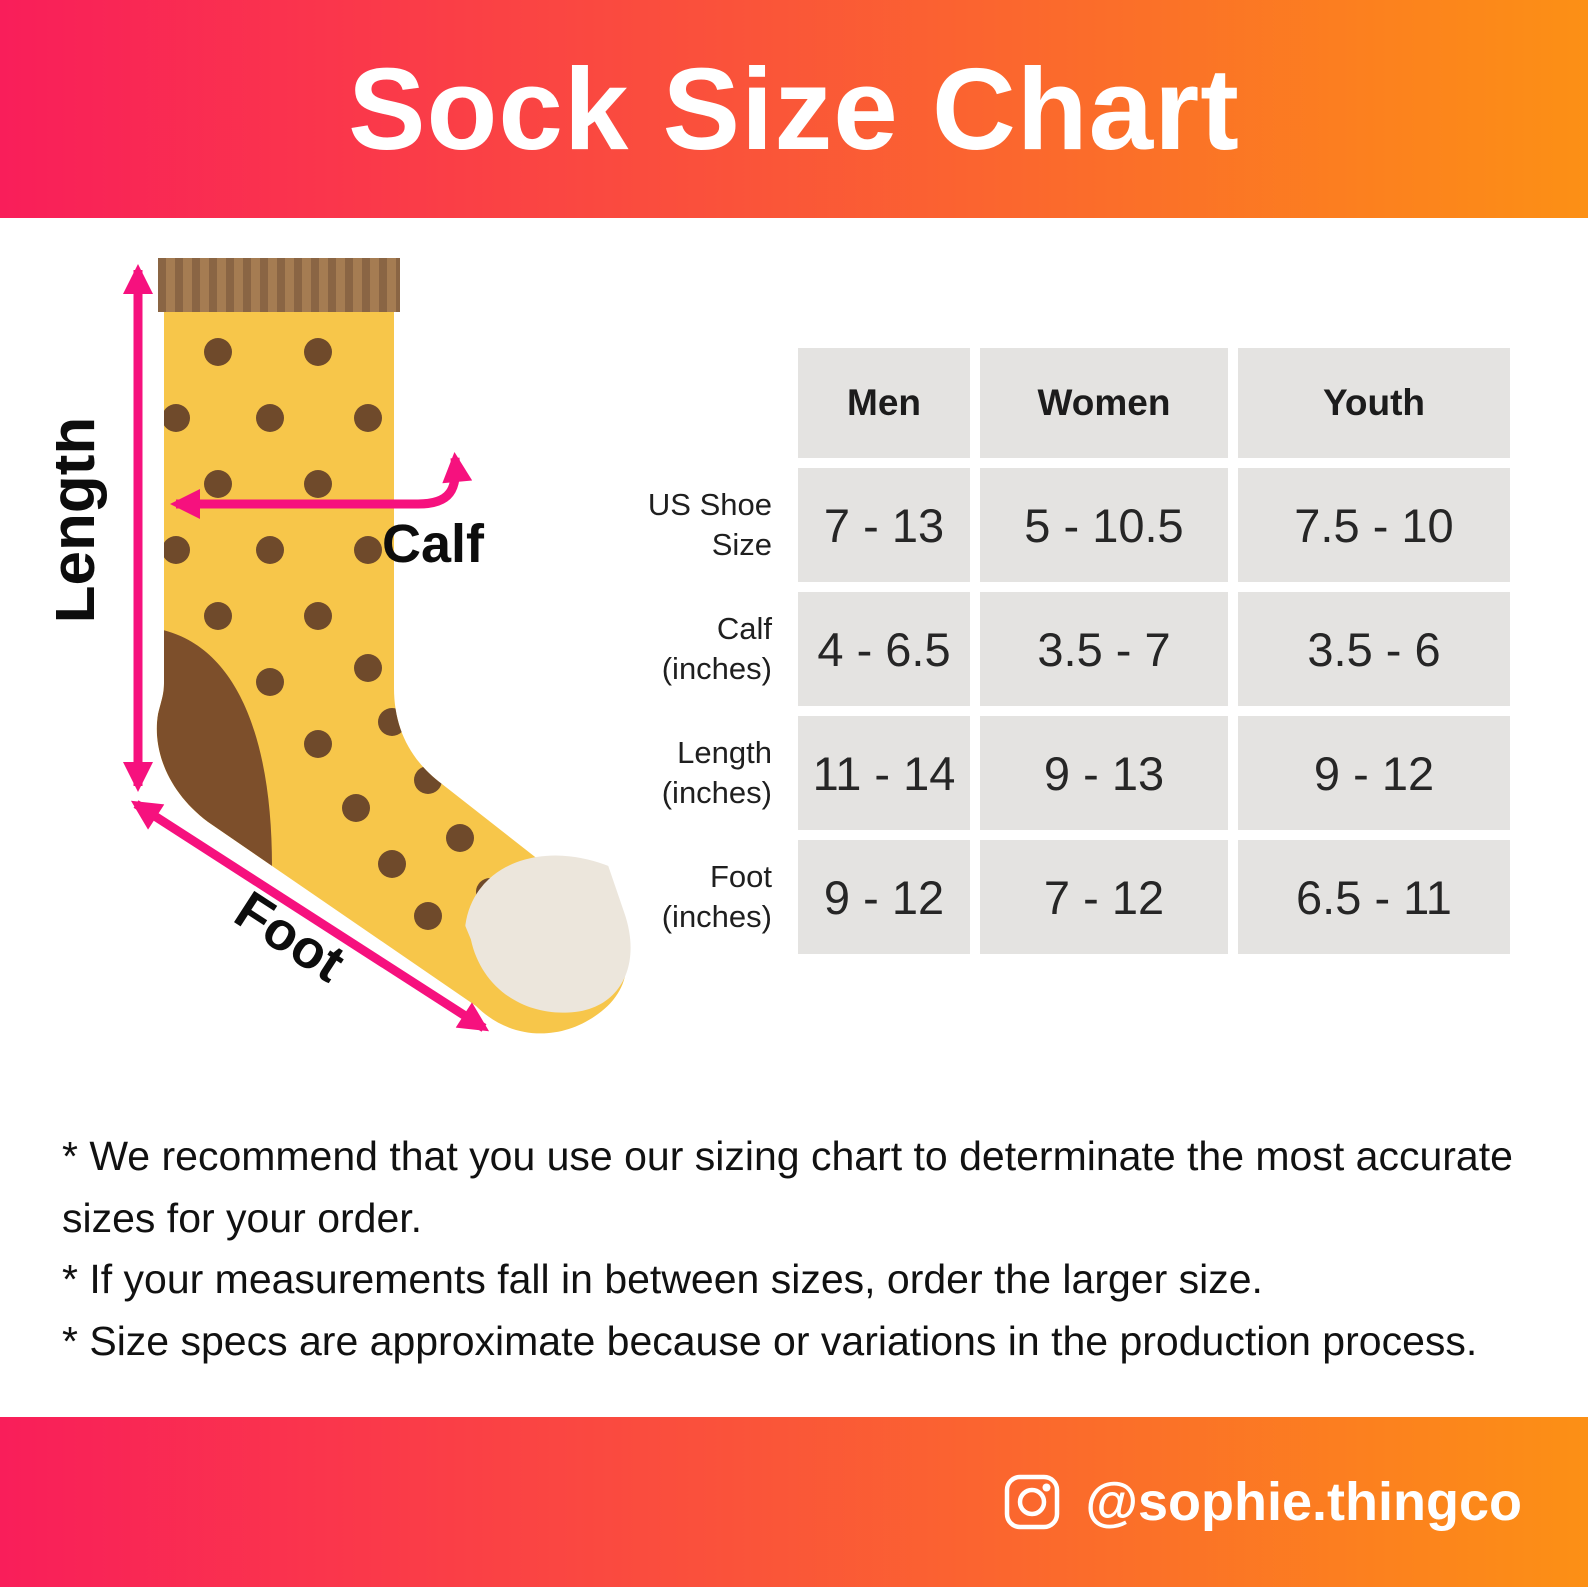 This screenshot has height=1587, width=1588. Describe the element at coordinates (884, 403) in the screenshot. I see `column-header-men: Men` at that location.